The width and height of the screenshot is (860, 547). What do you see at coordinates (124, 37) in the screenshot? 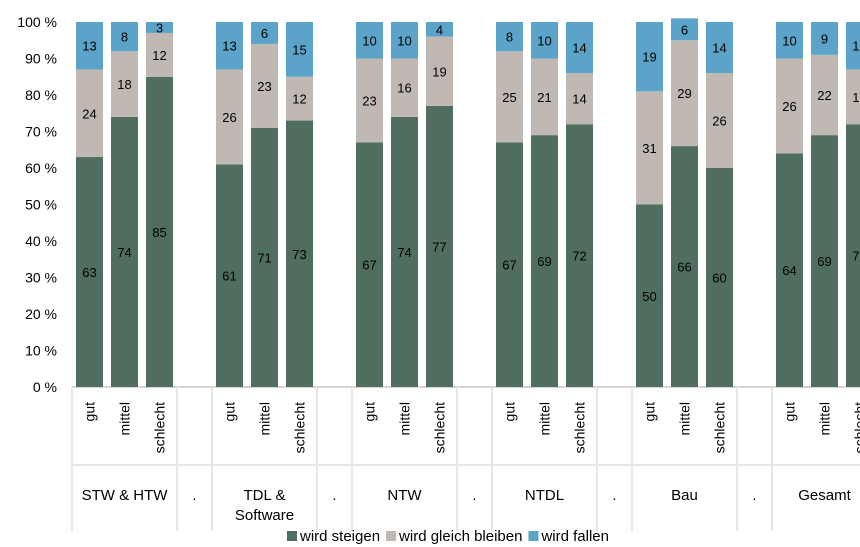
I see `data-label: 8` at bounding box center [124, 37].